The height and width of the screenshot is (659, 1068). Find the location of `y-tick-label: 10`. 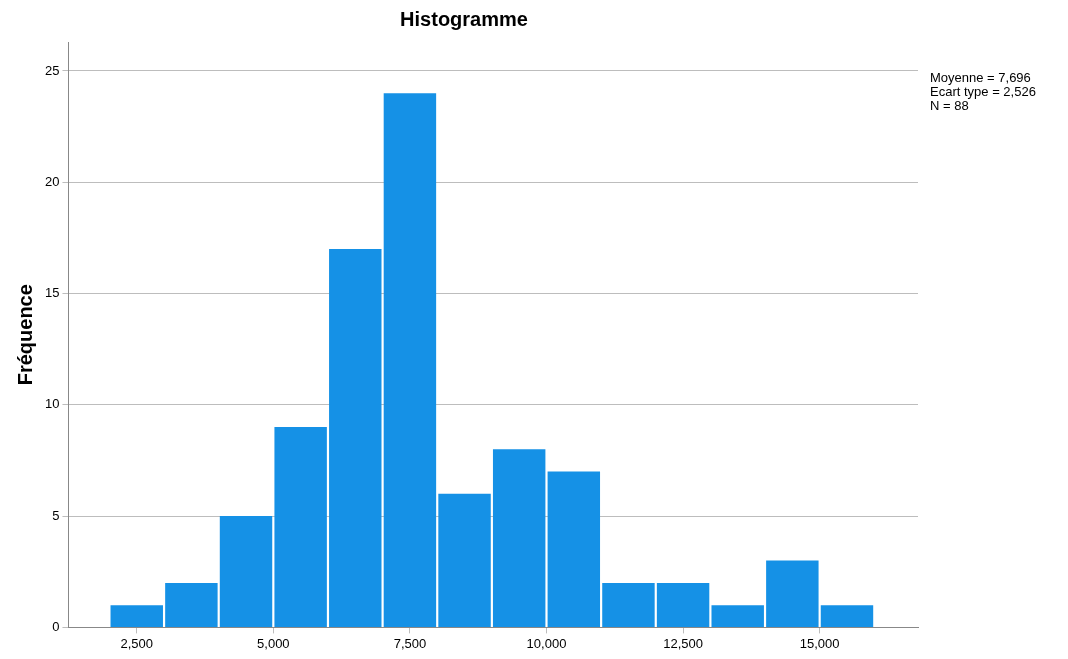

y-tick-label: 10 is located at coordinates (52, 404).